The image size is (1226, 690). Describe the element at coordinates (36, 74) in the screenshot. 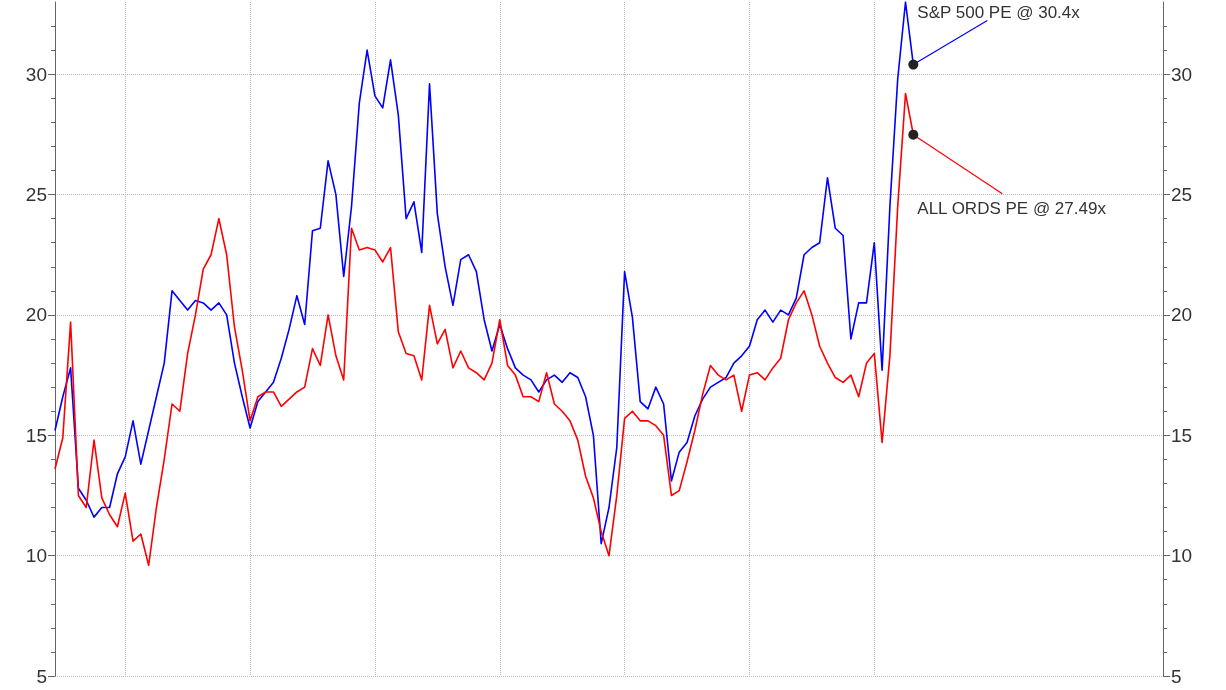

I see `y-tick-label: 30` at that location.